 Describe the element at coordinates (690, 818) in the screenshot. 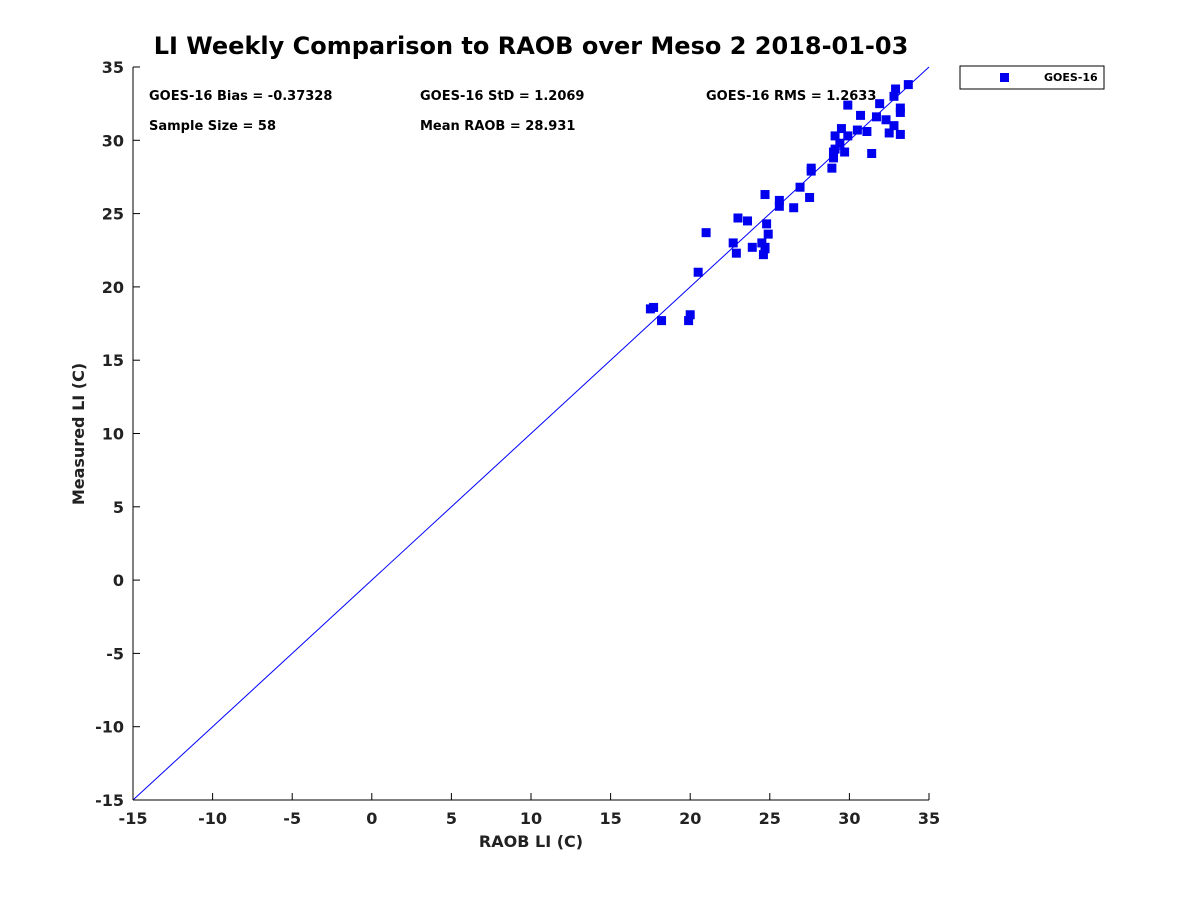

I see `x-tick-label: 20` at that location.